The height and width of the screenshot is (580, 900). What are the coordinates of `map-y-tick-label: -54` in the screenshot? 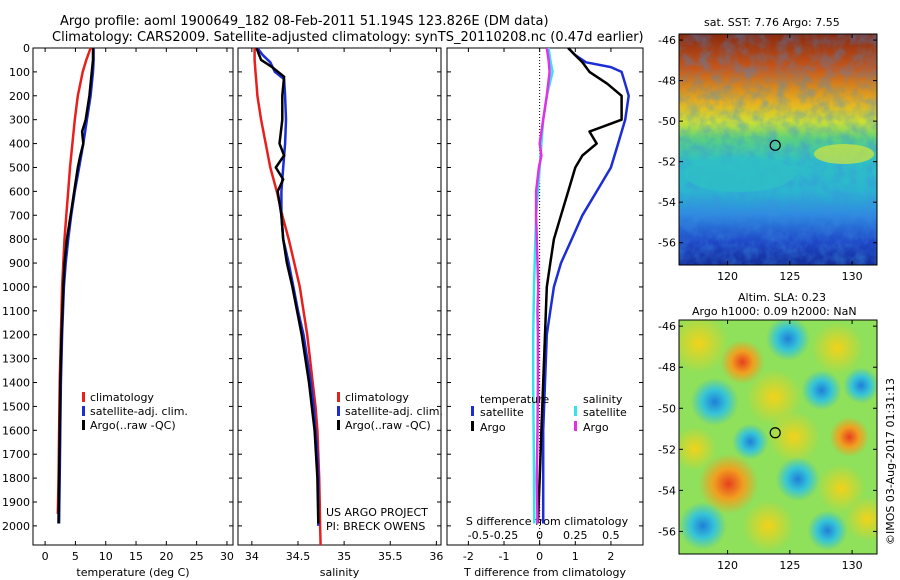 It's located at (667, 202).